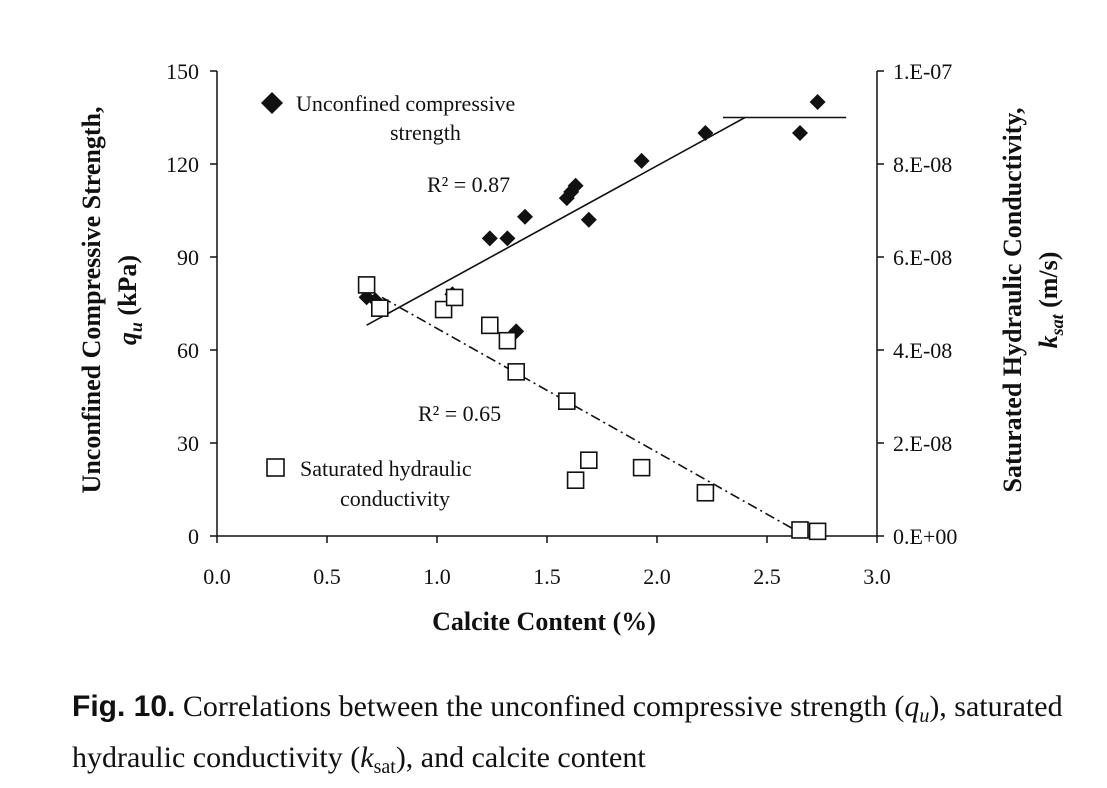 This screenshot has width=1107, height=788. Describe the element at coordinates (405, 103) in the screenshot. I see `legend-strength-line1: Unconfined compressive` at that location.